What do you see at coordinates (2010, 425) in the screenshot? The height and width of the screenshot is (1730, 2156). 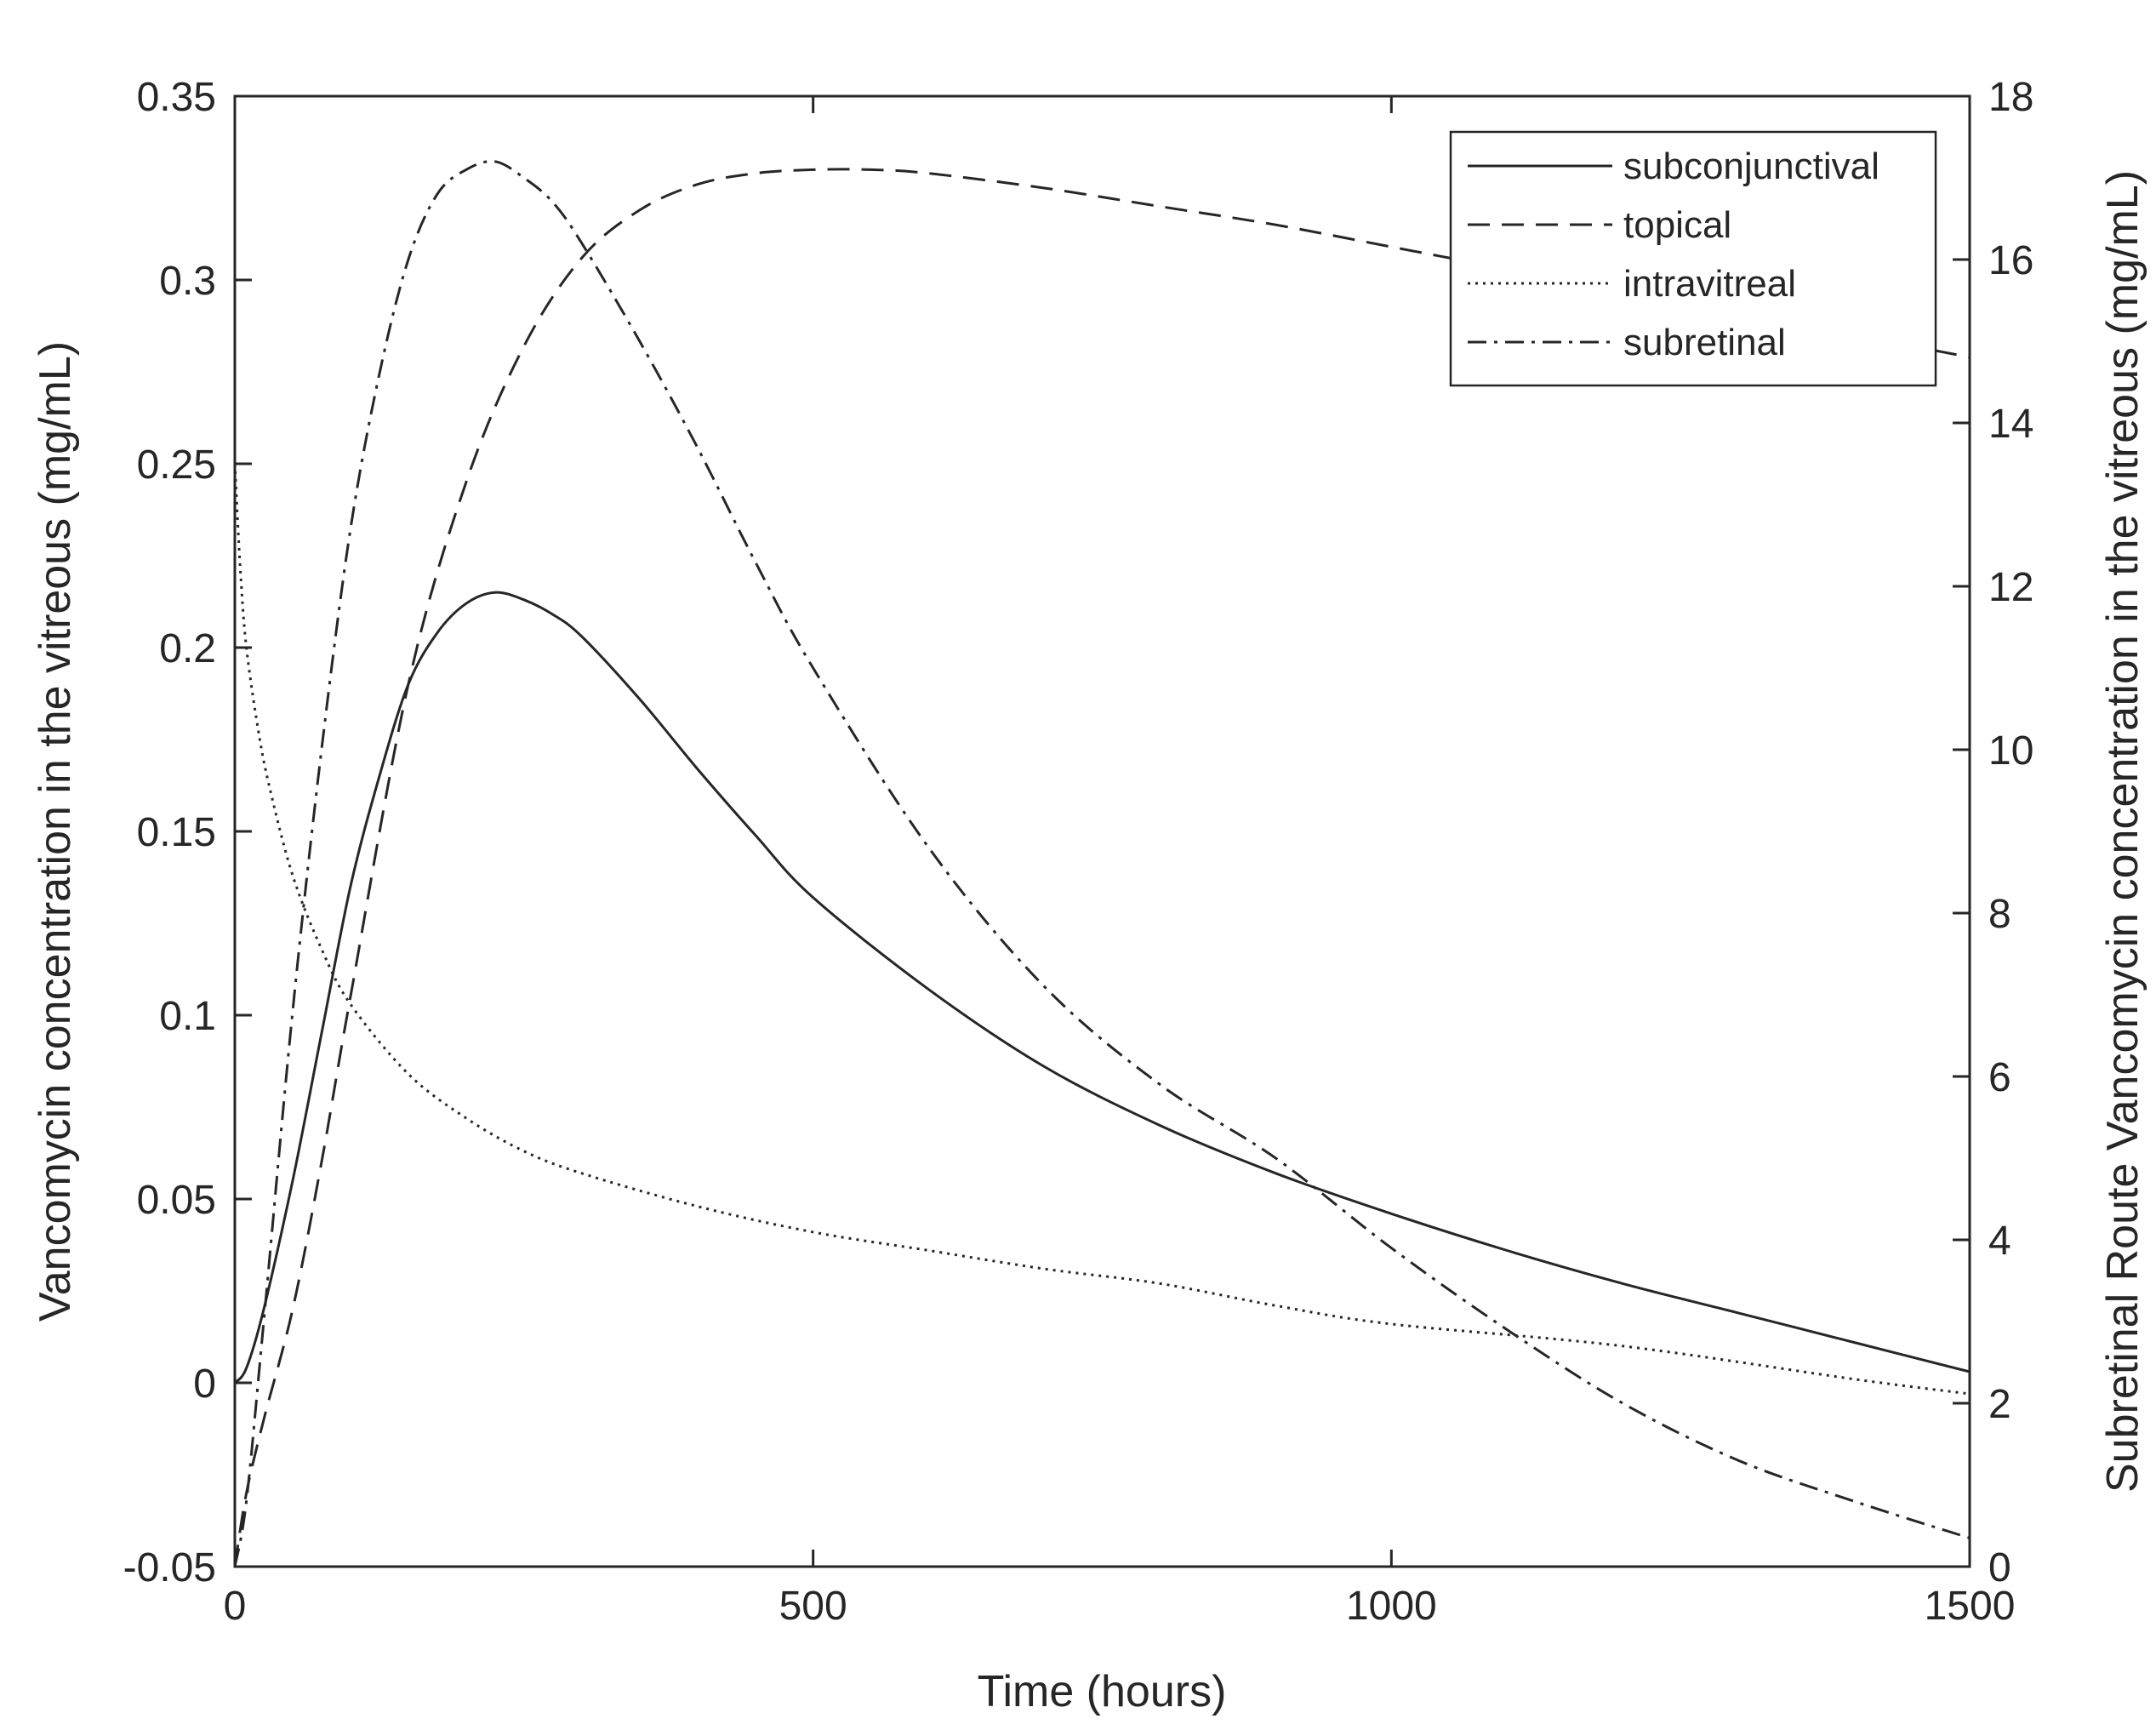 I see `y2-tick-label: 14` at bounding box center [2010, 425].